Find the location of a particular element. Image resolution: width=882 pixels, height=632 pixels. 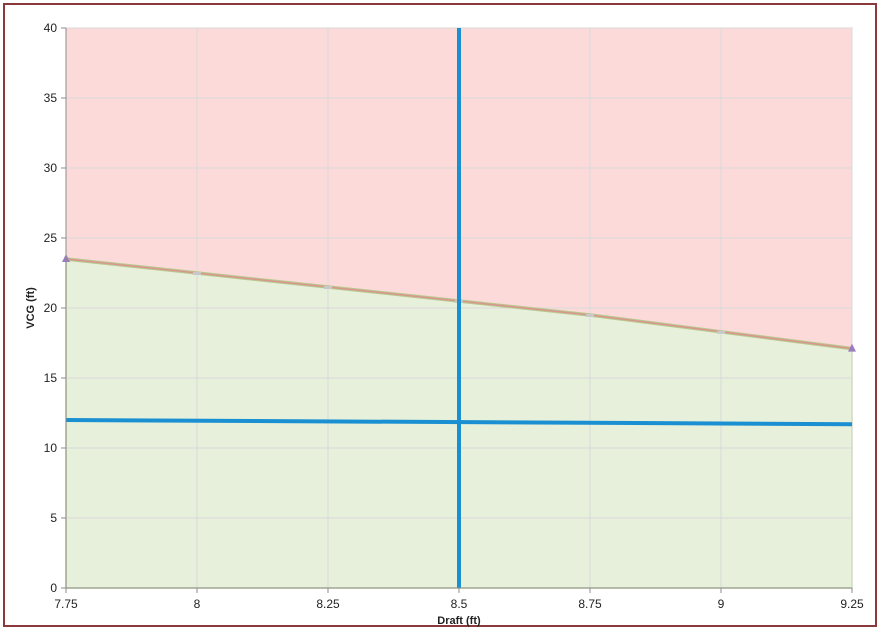

y-tick-label: 35 is located at coordinates (51, 98).